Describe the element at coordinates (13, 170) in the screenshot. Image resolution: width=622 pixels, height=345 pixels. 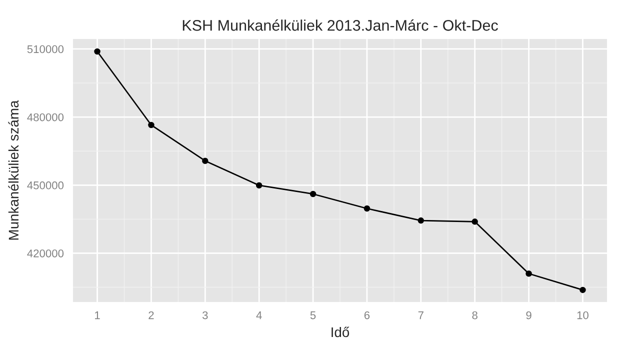
I see `y-axis-title: Munkanélküliek száma` at that location.